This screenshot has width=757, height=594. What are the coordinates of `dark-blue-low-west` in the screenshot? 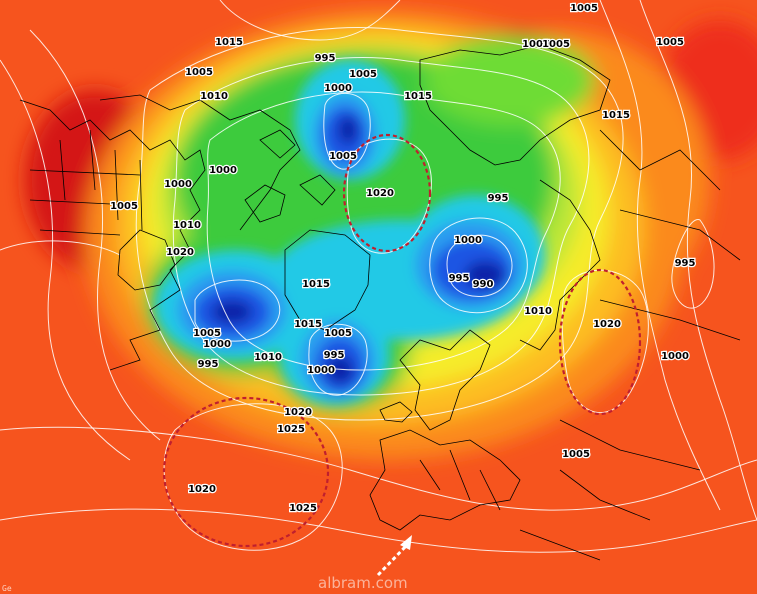 It's located at (232, 312).